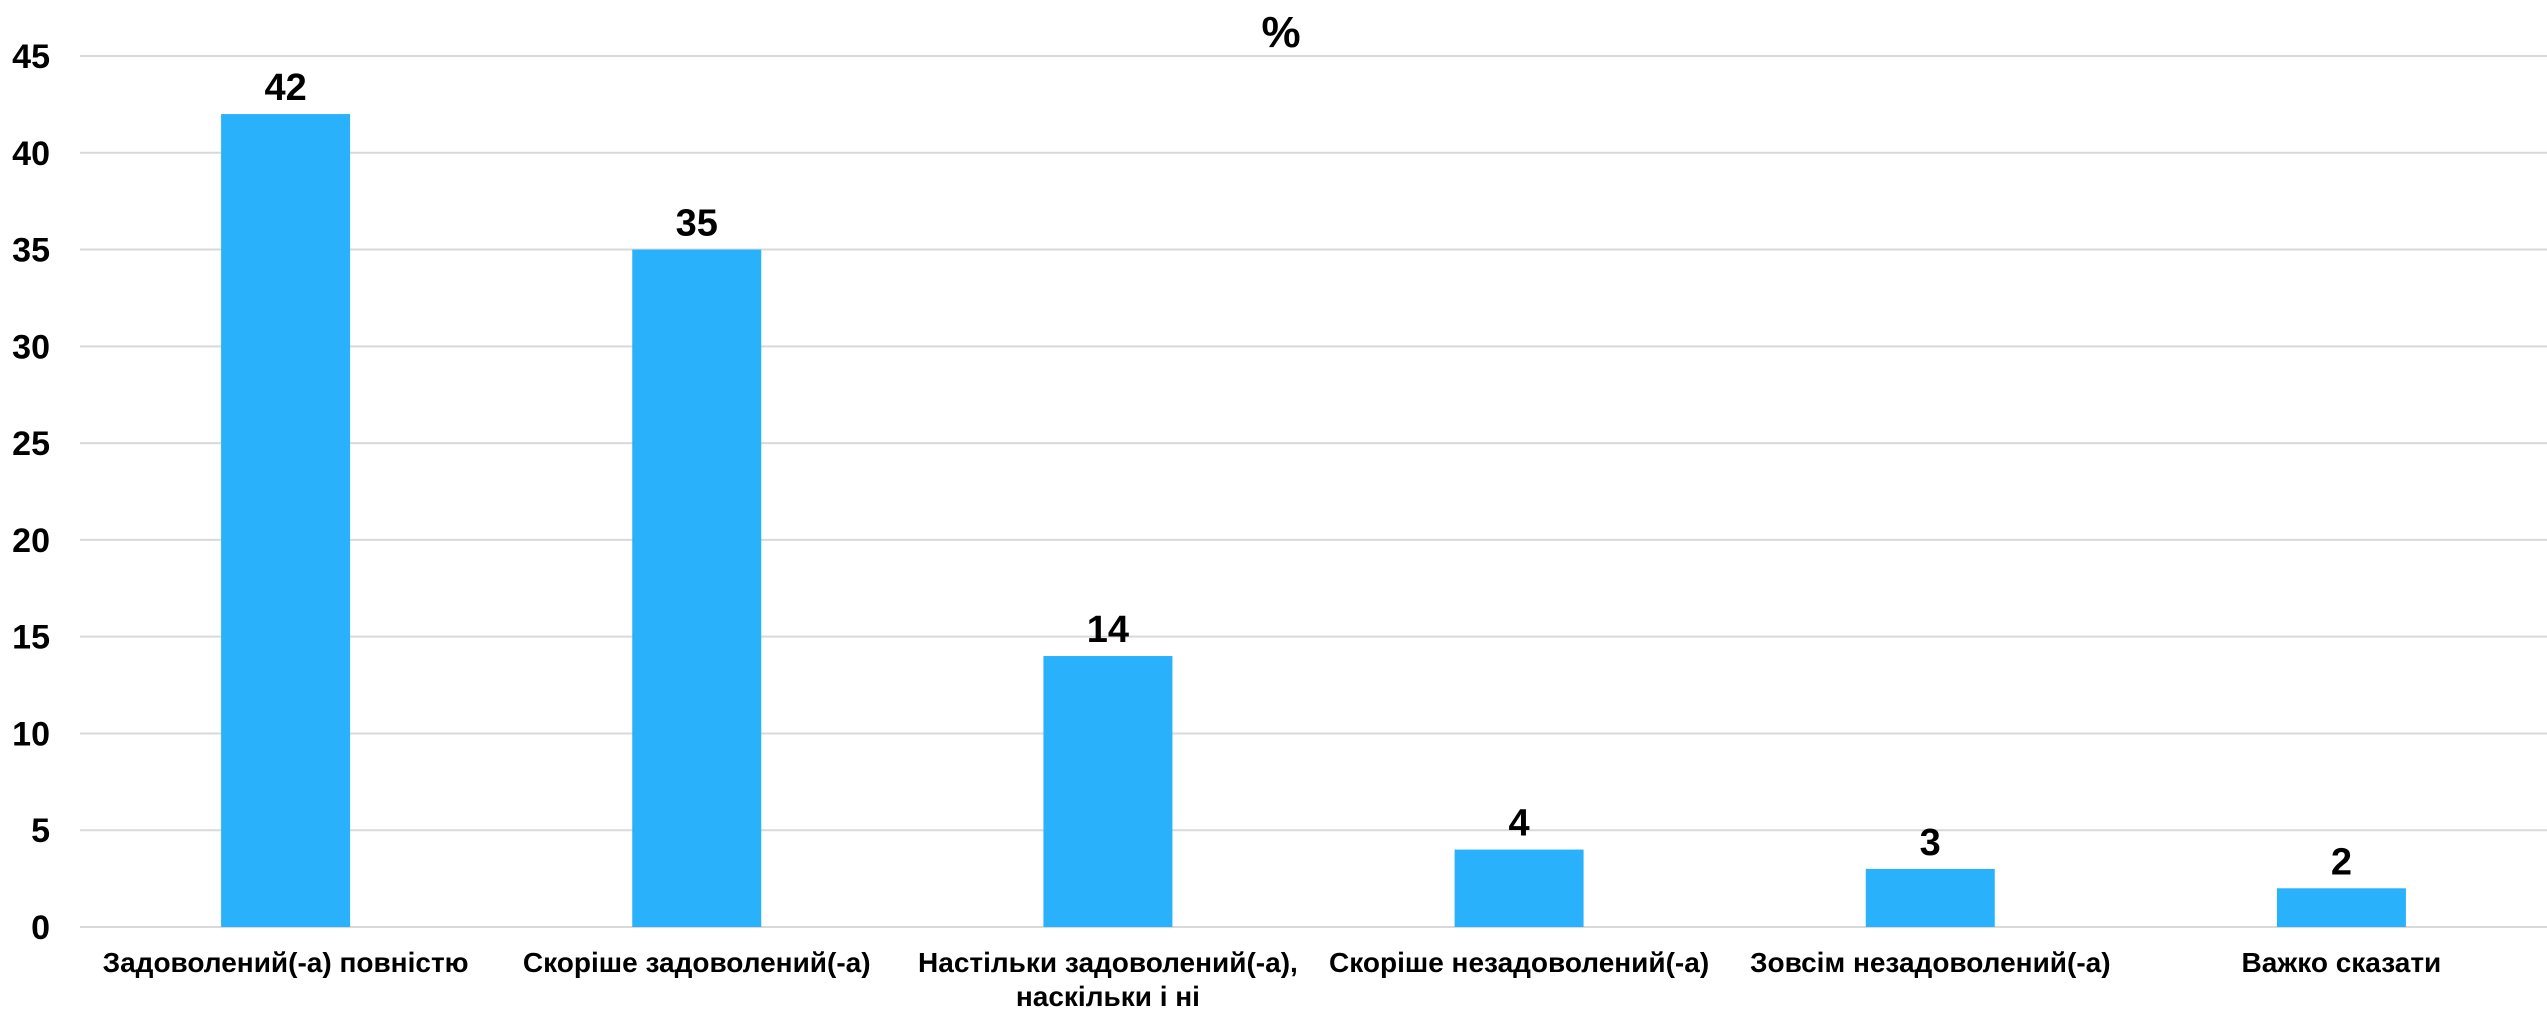 The height and width of the screenshot is (1011, 2547). Describe the element at coordinates (40, 831) in the screenshot. I see `y-tick-label: 5` at that location.